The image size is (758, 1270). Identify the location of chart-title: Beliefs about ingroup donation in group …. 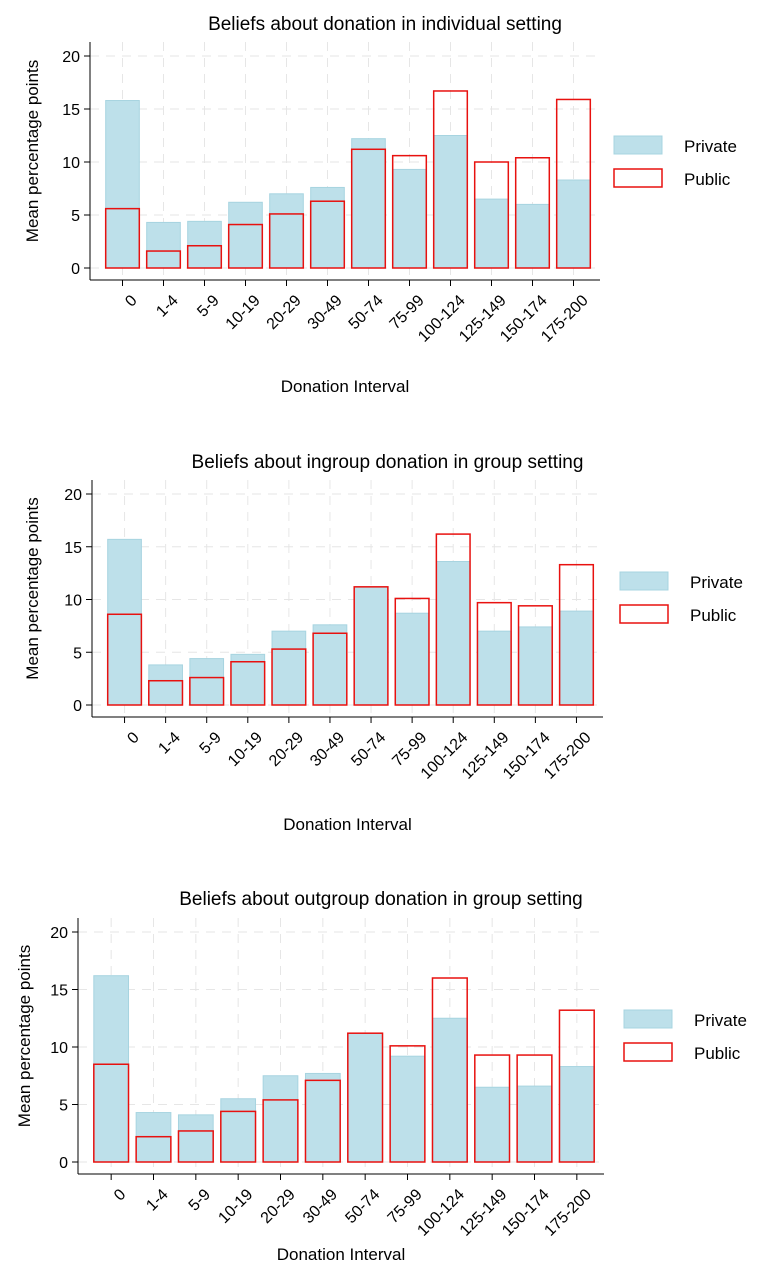
(388, 462).